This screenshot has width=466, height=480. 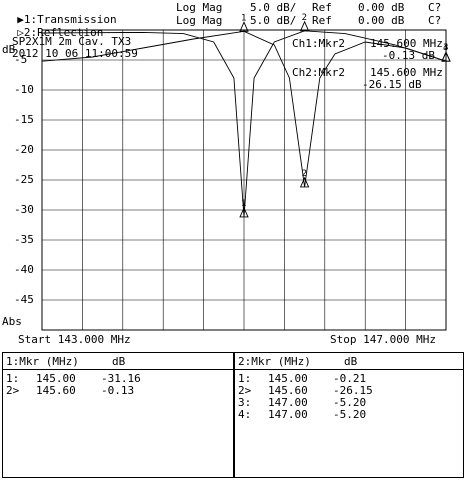 I want to click on y-tick-label: -25, so click(x=24, y=179).